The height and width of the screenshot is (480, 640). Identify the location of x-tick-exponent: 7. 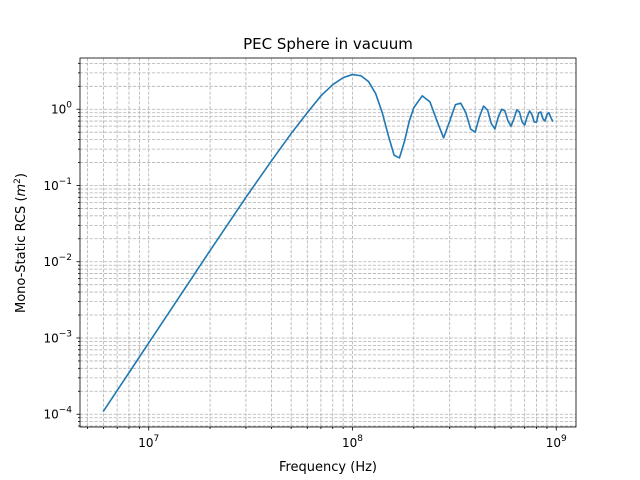
(156, 439).